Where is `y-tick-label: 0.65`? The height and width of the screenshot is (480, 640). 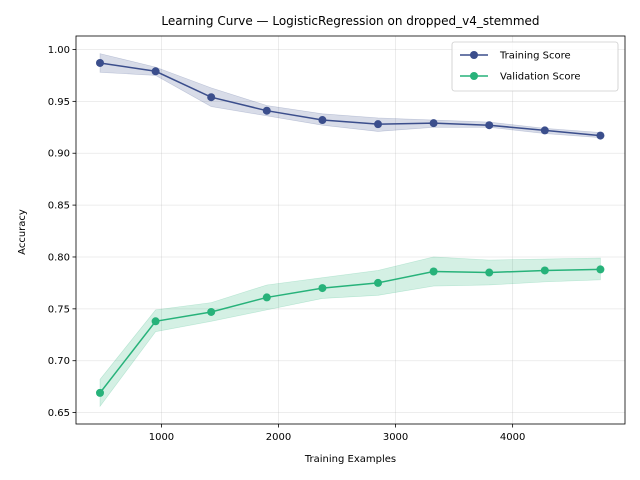
y-tick-label: 0.65 is located at coordinates (59, 413).